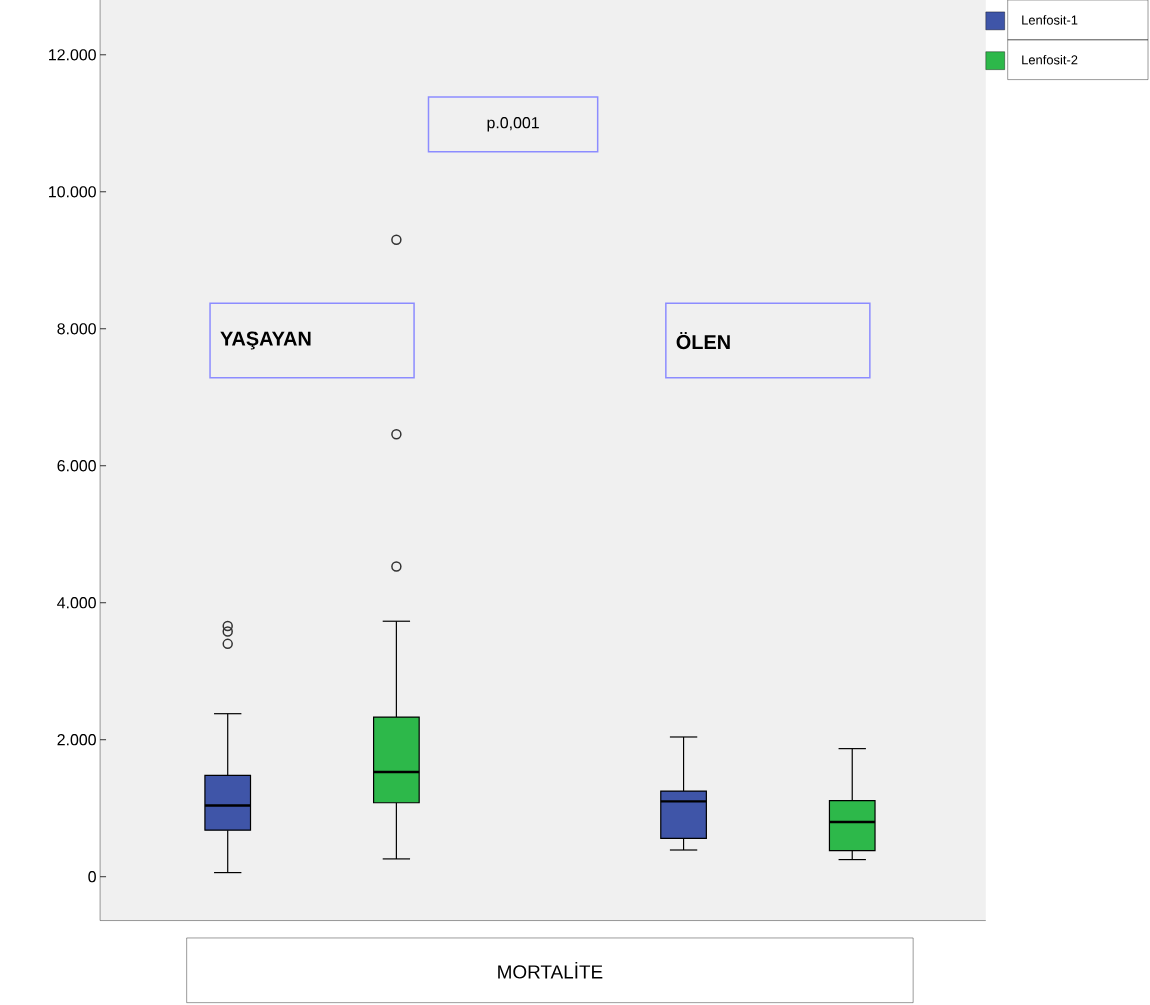 The height and width of the screenshot is (1005, 1150). Describe the element at coordinates (1050, 59) in the screenshot. I see `legend-label: Lenfosit-2` at that location.